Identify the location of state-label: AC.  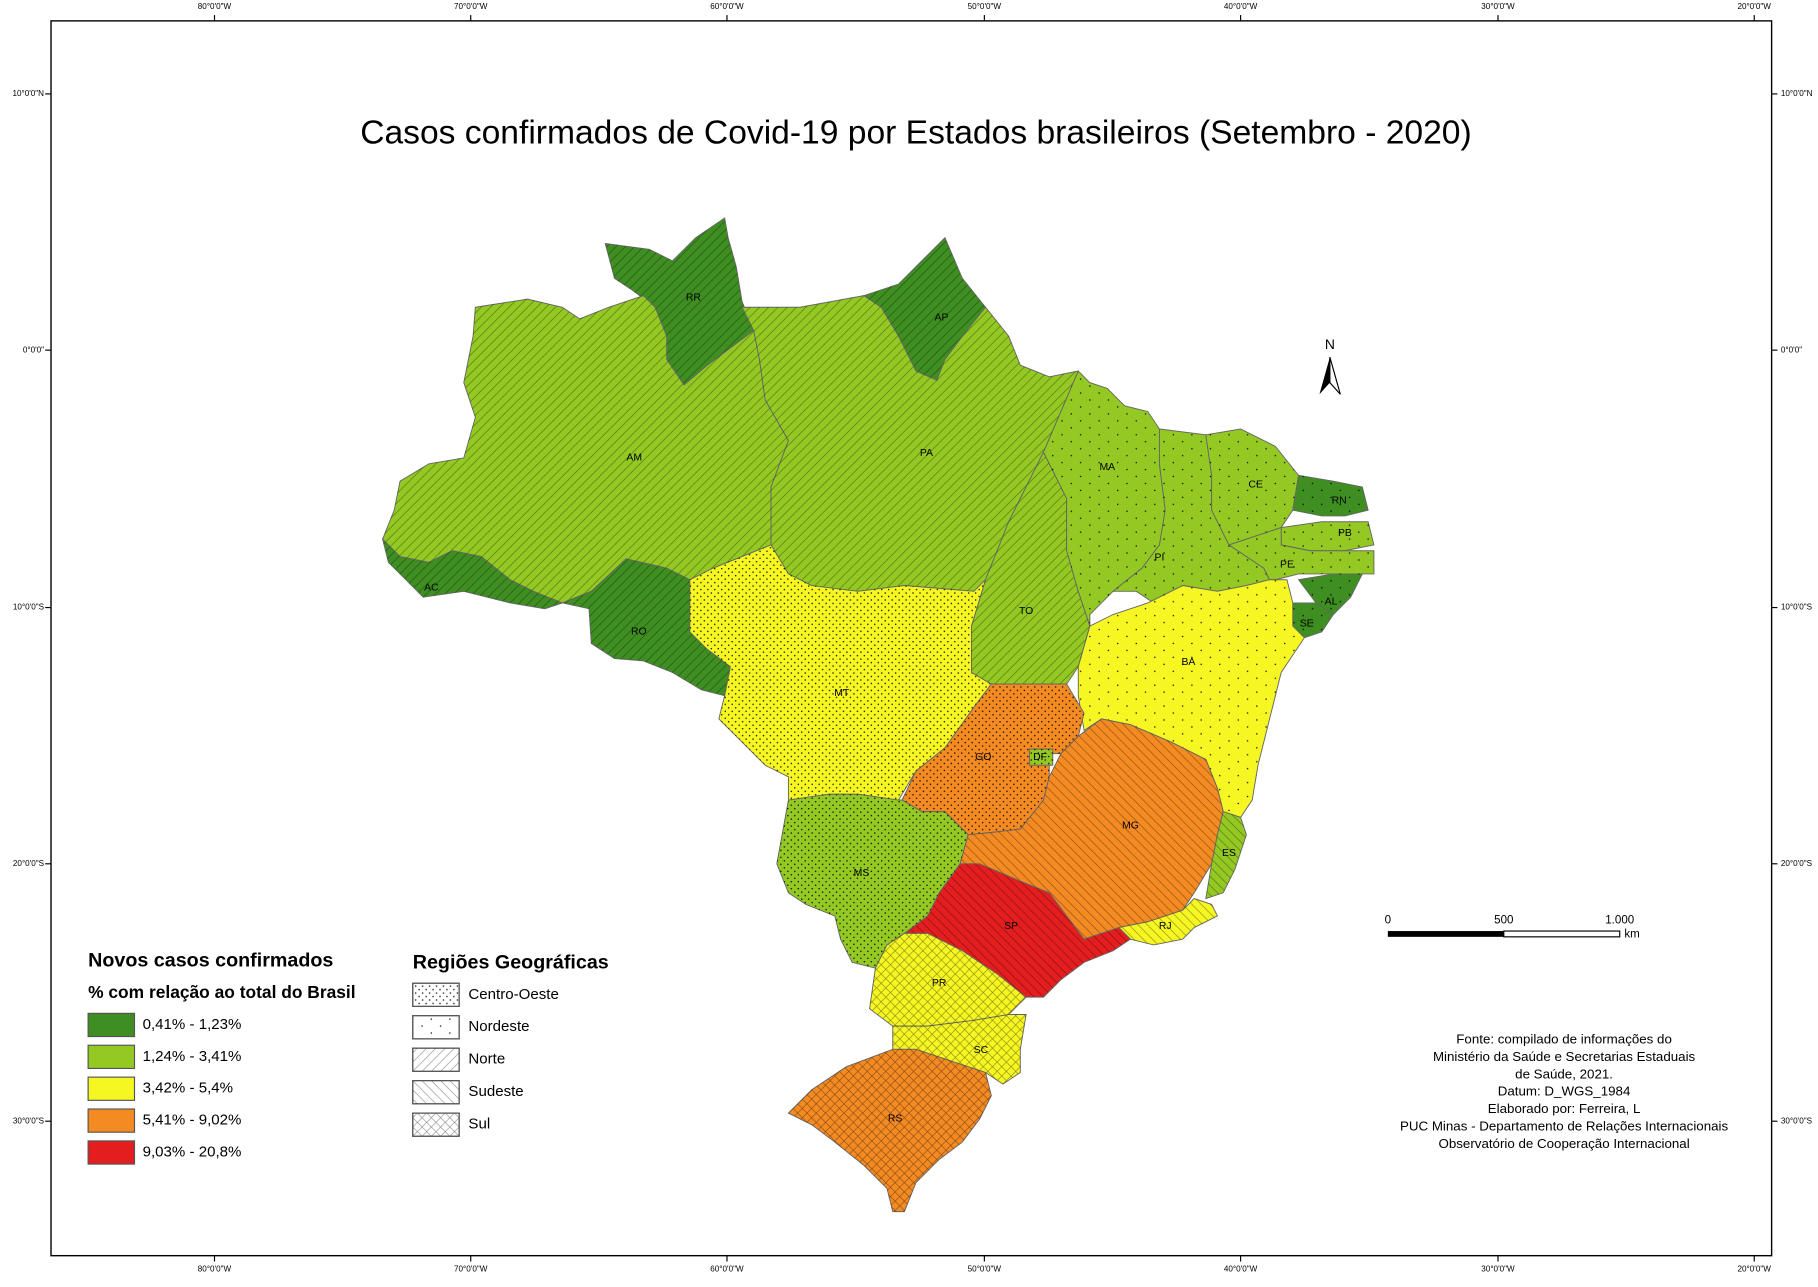
(431, 588).